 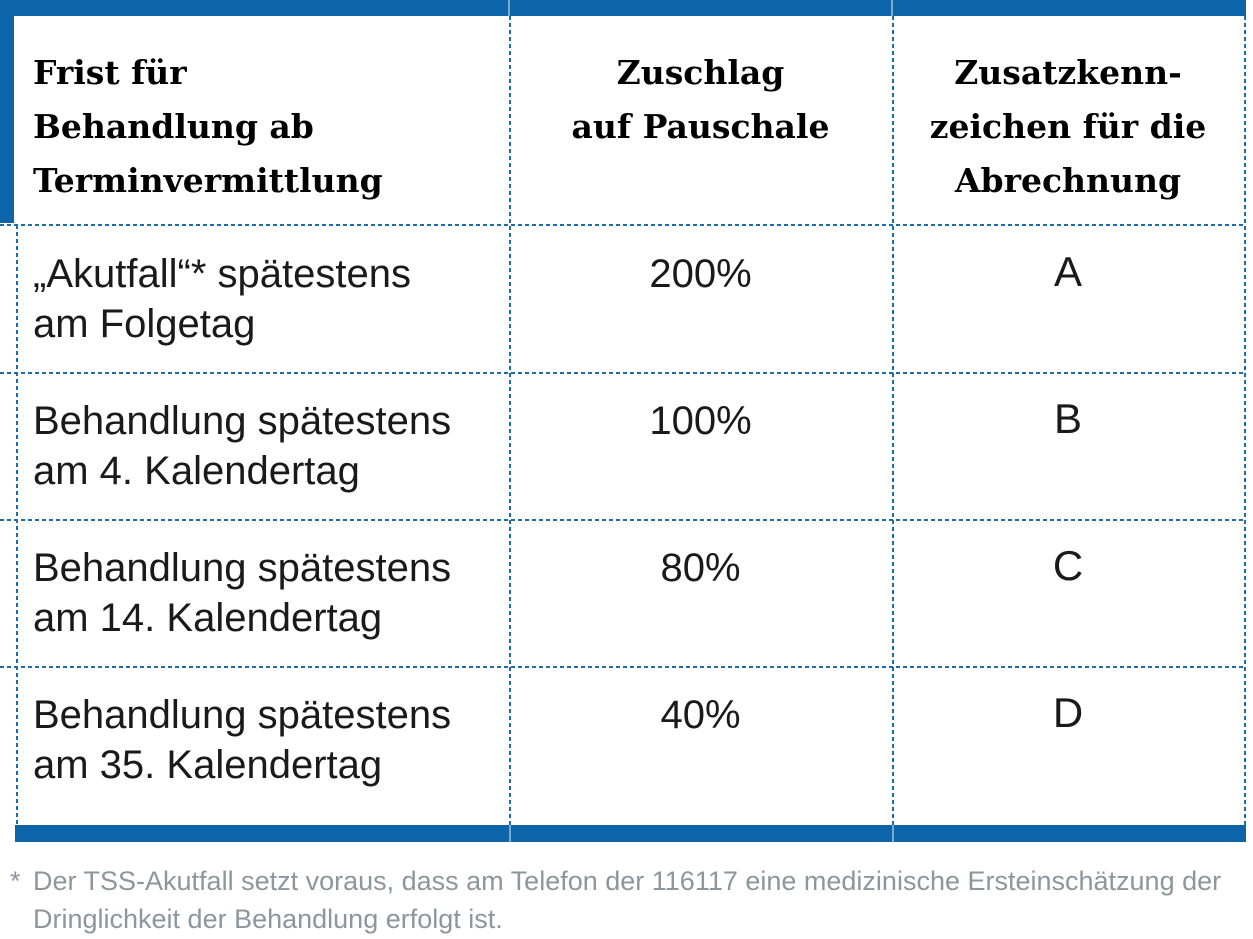 What do you see at coordinates (630, 833) in the screenshot?
I see `table-bottom-border-bar` at bounding box center [630, 833].